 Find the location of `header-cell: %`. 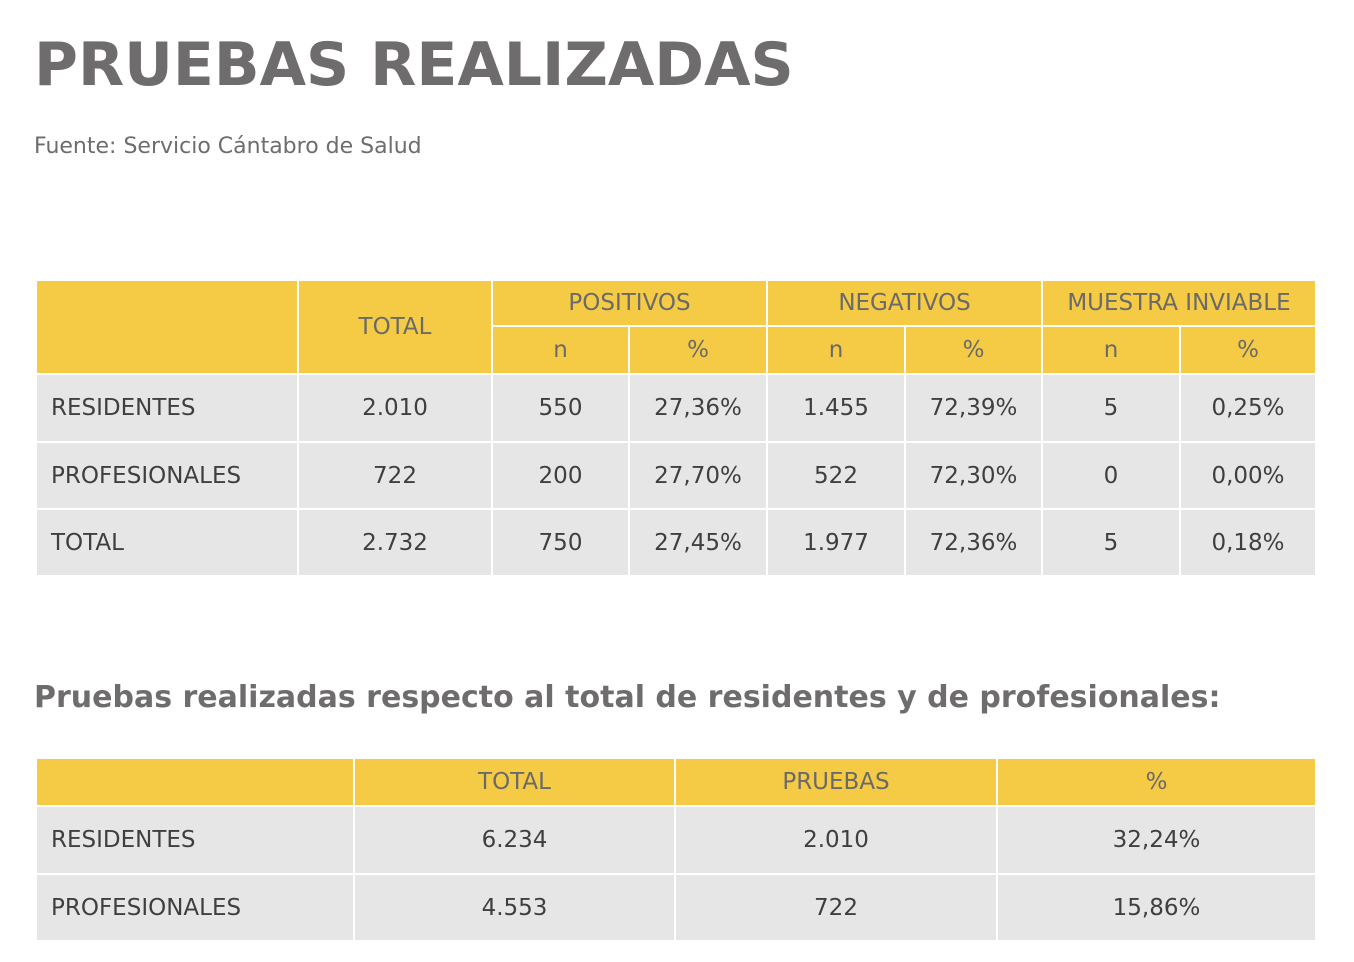

header-cell: % is located at coordinates (1156, 782).